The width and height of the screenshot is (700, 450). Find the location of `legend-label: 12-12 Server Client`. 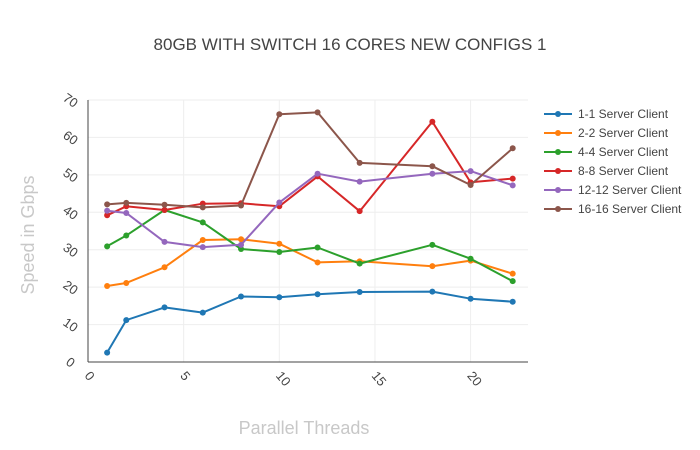

legend-label: 12-12 Server Client is located at coordinates (630, 190).